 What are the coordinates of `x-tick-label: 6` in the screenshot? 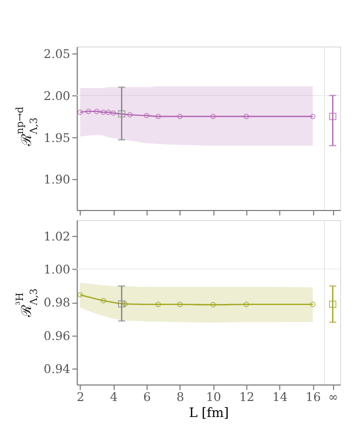 It's located at (147, 397).